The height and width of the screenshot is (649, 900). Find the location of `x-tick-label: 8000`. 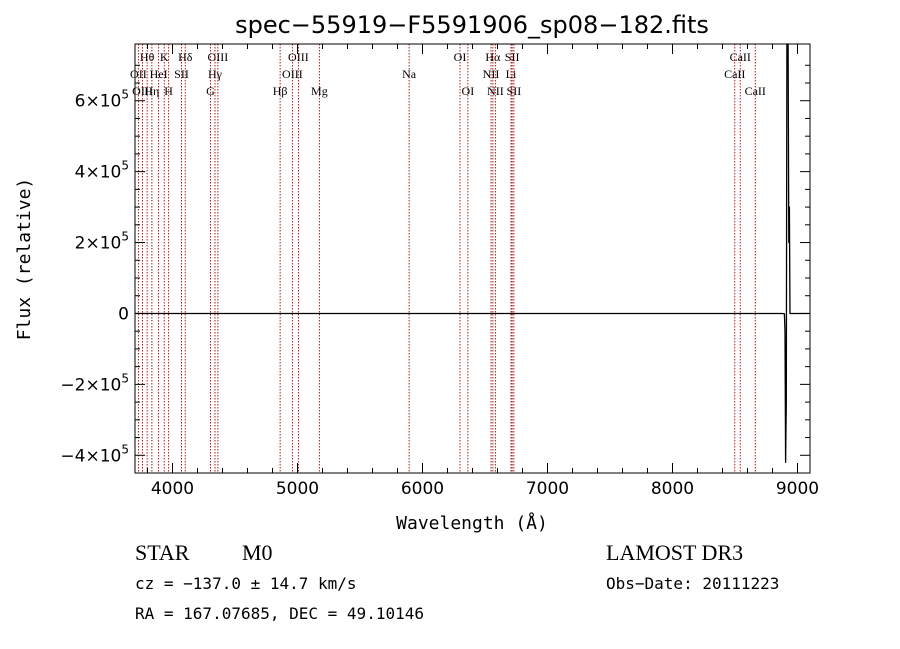

x-tick-label: 8000 is located at coordinates (672, 489).